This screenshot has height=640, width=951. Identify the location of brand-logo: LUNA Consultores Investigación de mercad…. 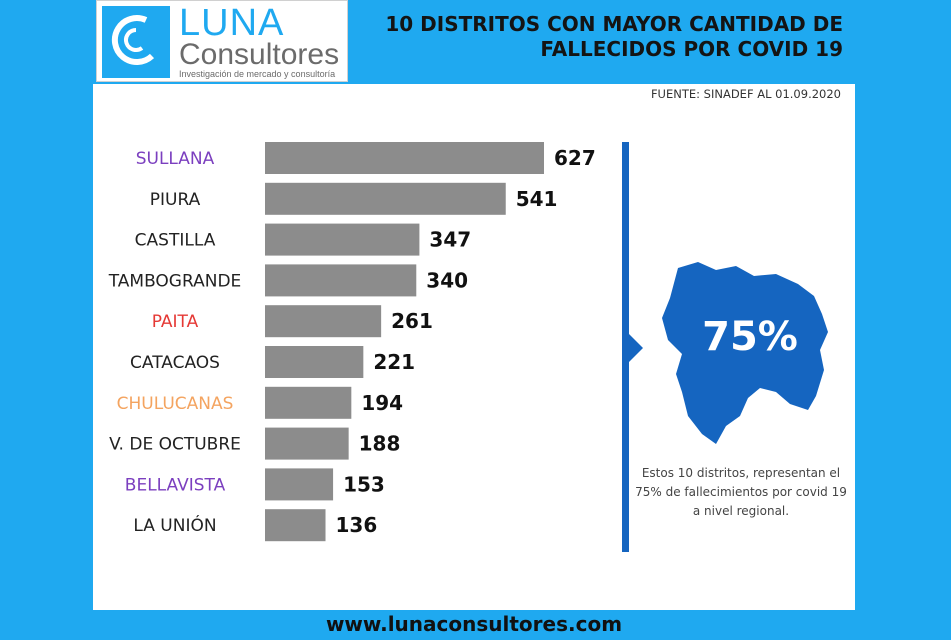
(222, 41).